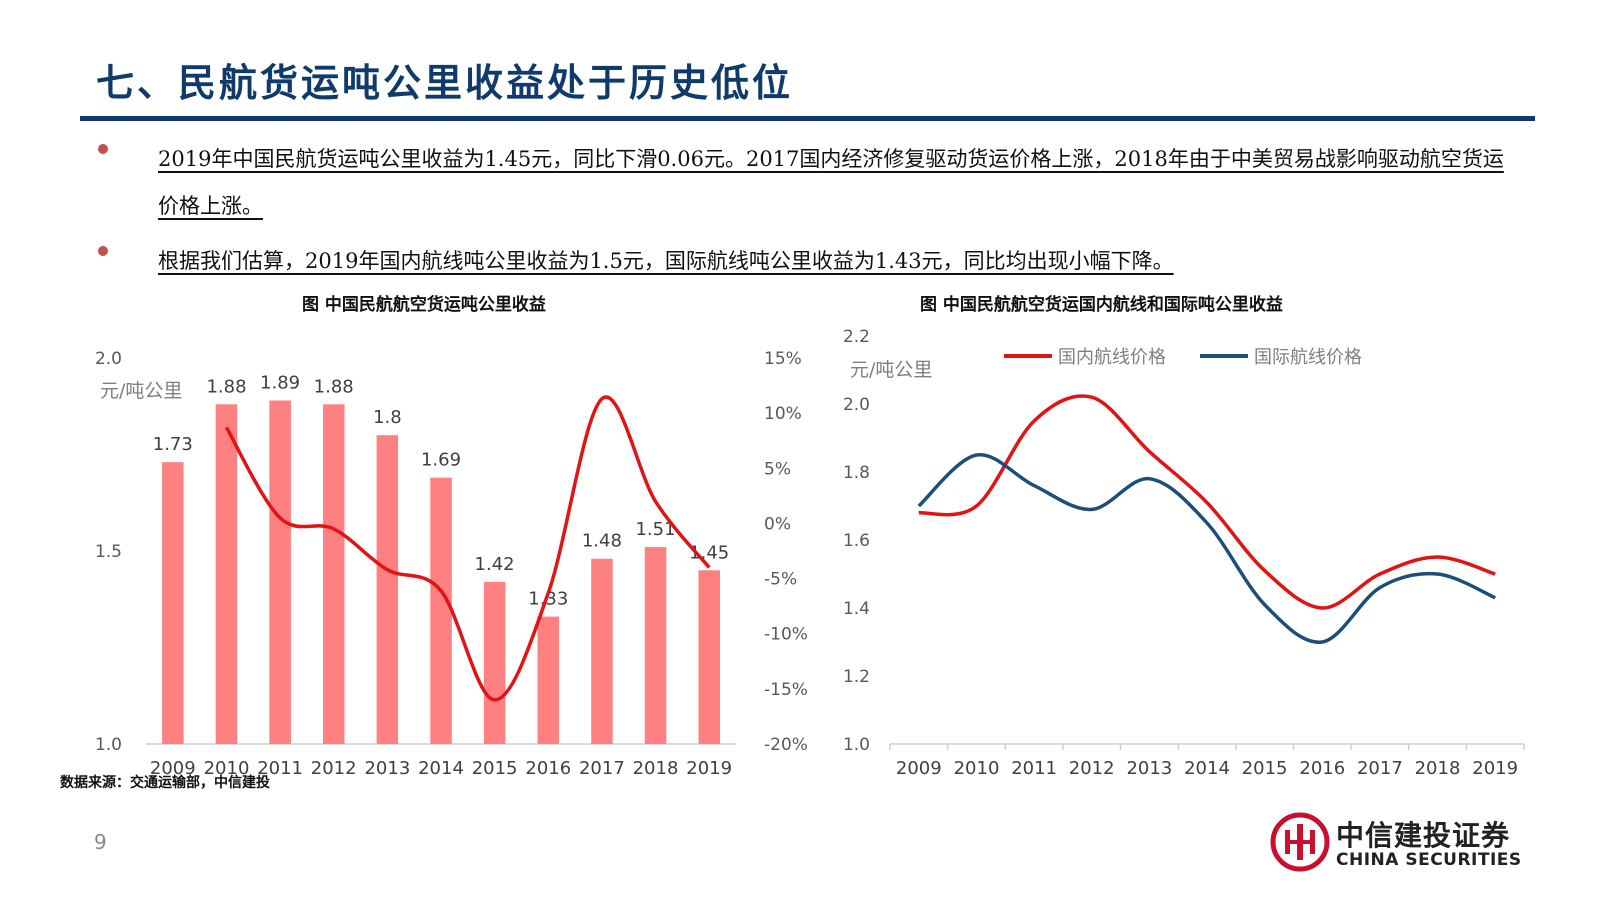 The image size is (1600, 900). I want to click on international-price-line, so click(1206, 548).